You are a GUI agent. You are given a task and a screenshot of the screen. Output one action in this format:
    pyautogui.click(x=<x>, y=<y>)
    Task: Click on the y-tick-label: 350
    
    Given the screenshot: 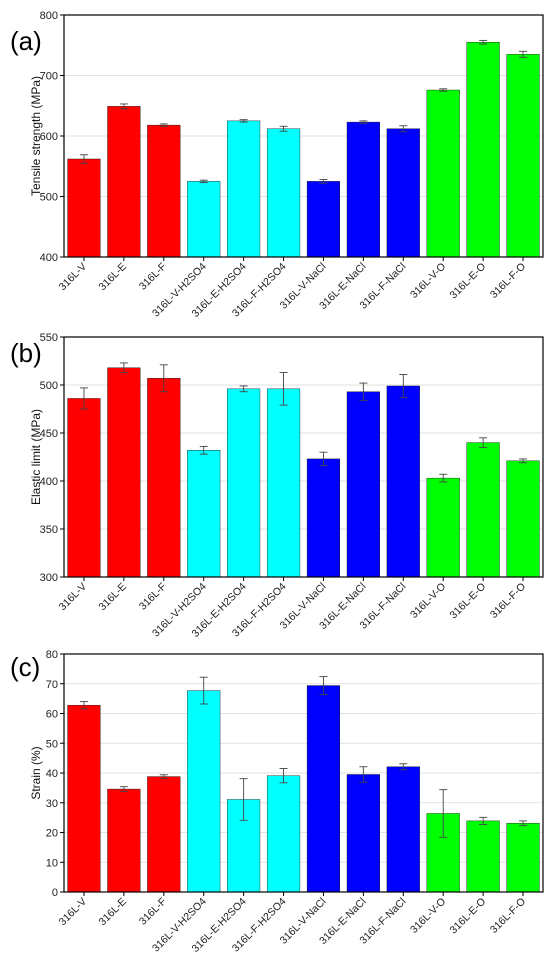 What is the action you would take?
    pyautogui.click(x=49, y=530)
    